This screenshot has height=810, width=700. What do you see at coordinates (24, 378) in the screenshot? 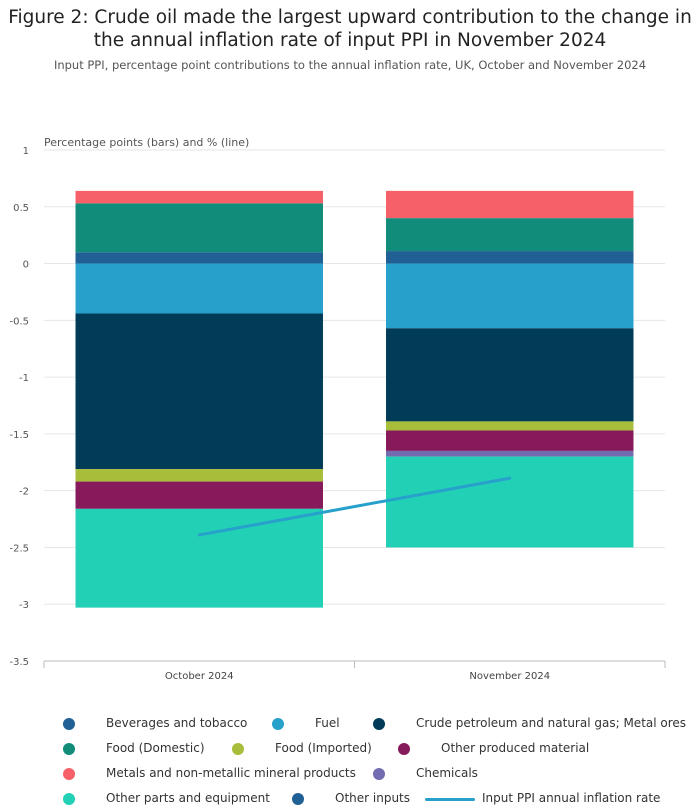
I see `y-tick-label: -1` at bounding box center [24, 378].